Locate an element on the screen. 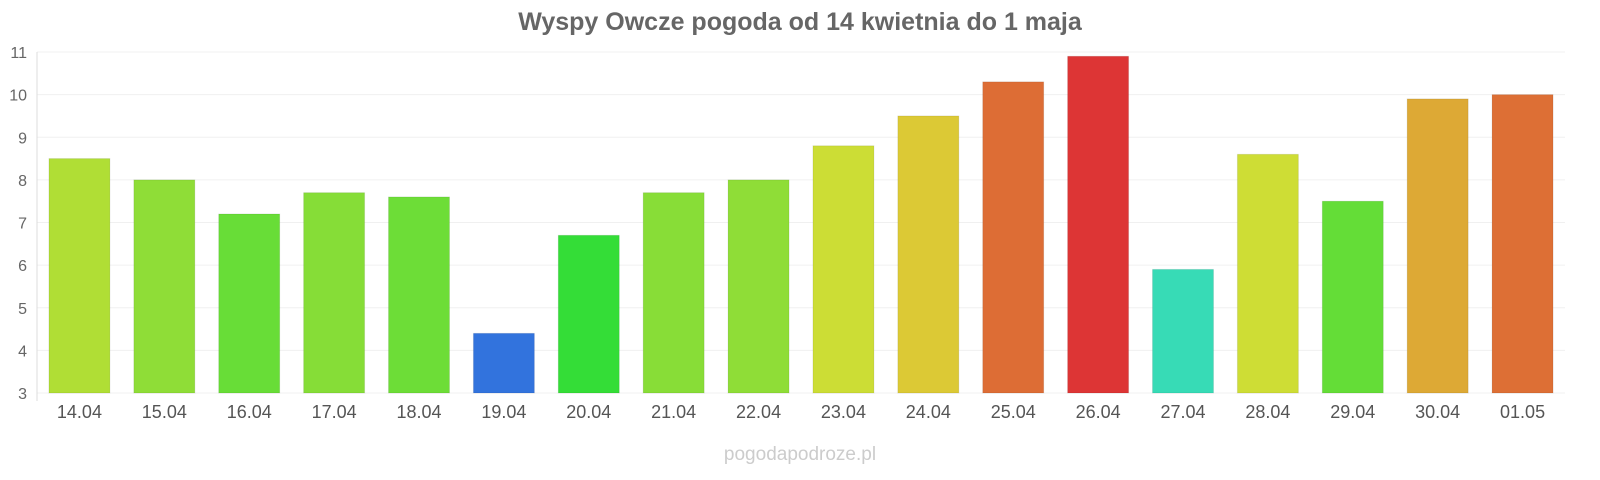 This screenshot has height=480, width=1600. bar-27.04 is located at coordinates (1183, 331).